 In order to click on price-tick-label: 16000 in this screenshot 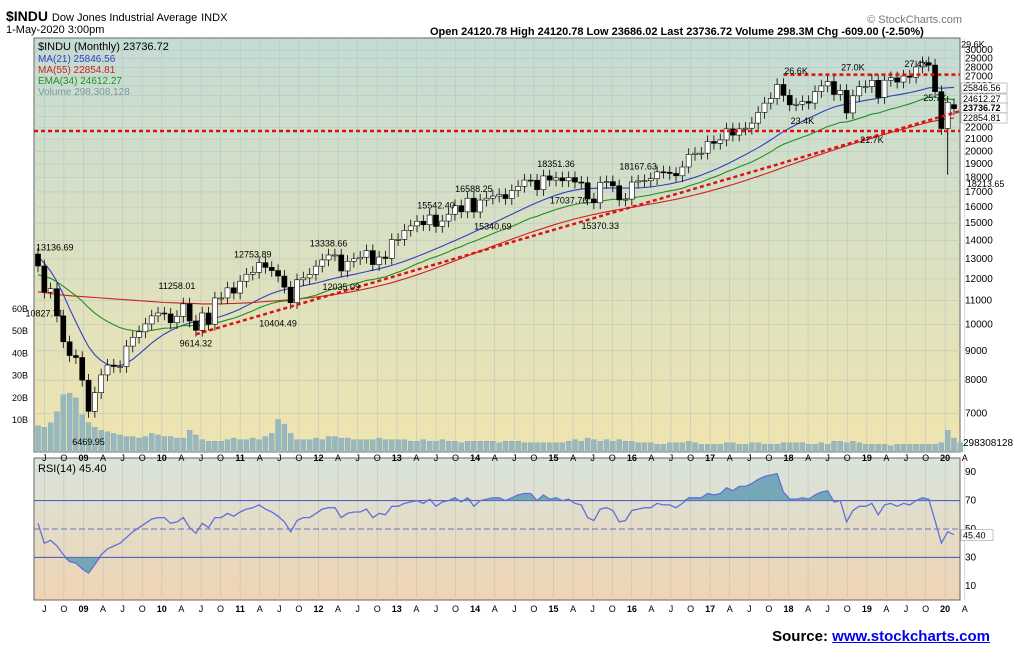, I will do `click(979, 207)`.